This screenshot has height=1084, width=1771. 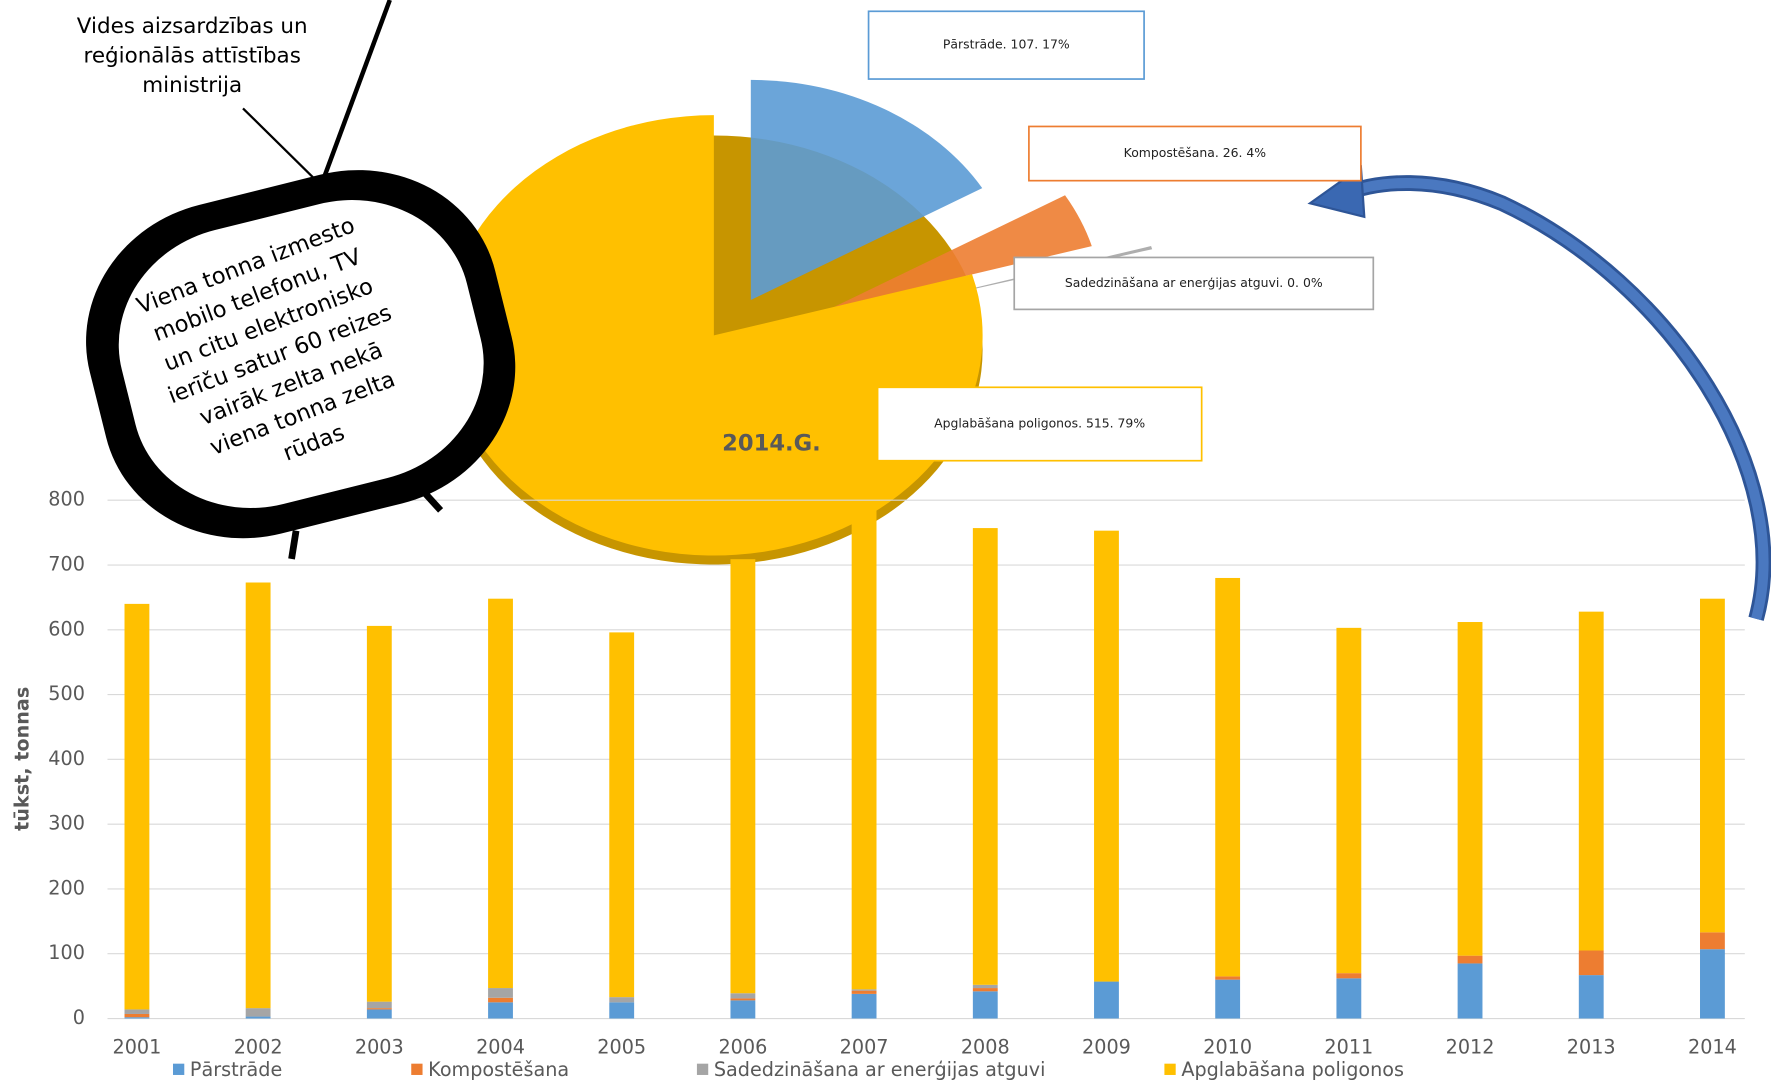 What do you see at coordinates (66, 499) in the screenshot?
I see `y-tick-label: 800` at bounding box center [66, 499].